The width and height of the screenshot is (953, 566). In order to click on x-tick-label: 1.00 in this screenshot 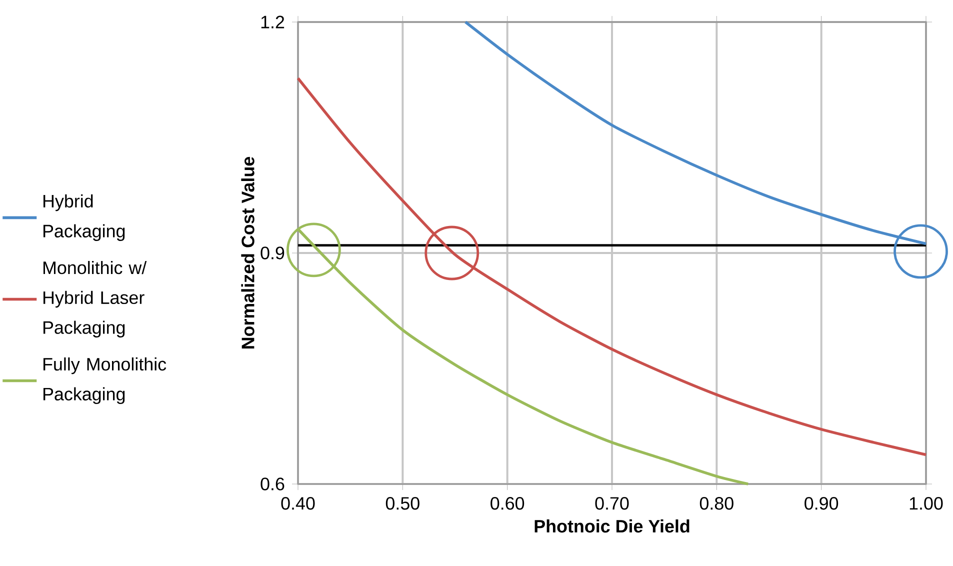, I will do `click(926, 503)`.